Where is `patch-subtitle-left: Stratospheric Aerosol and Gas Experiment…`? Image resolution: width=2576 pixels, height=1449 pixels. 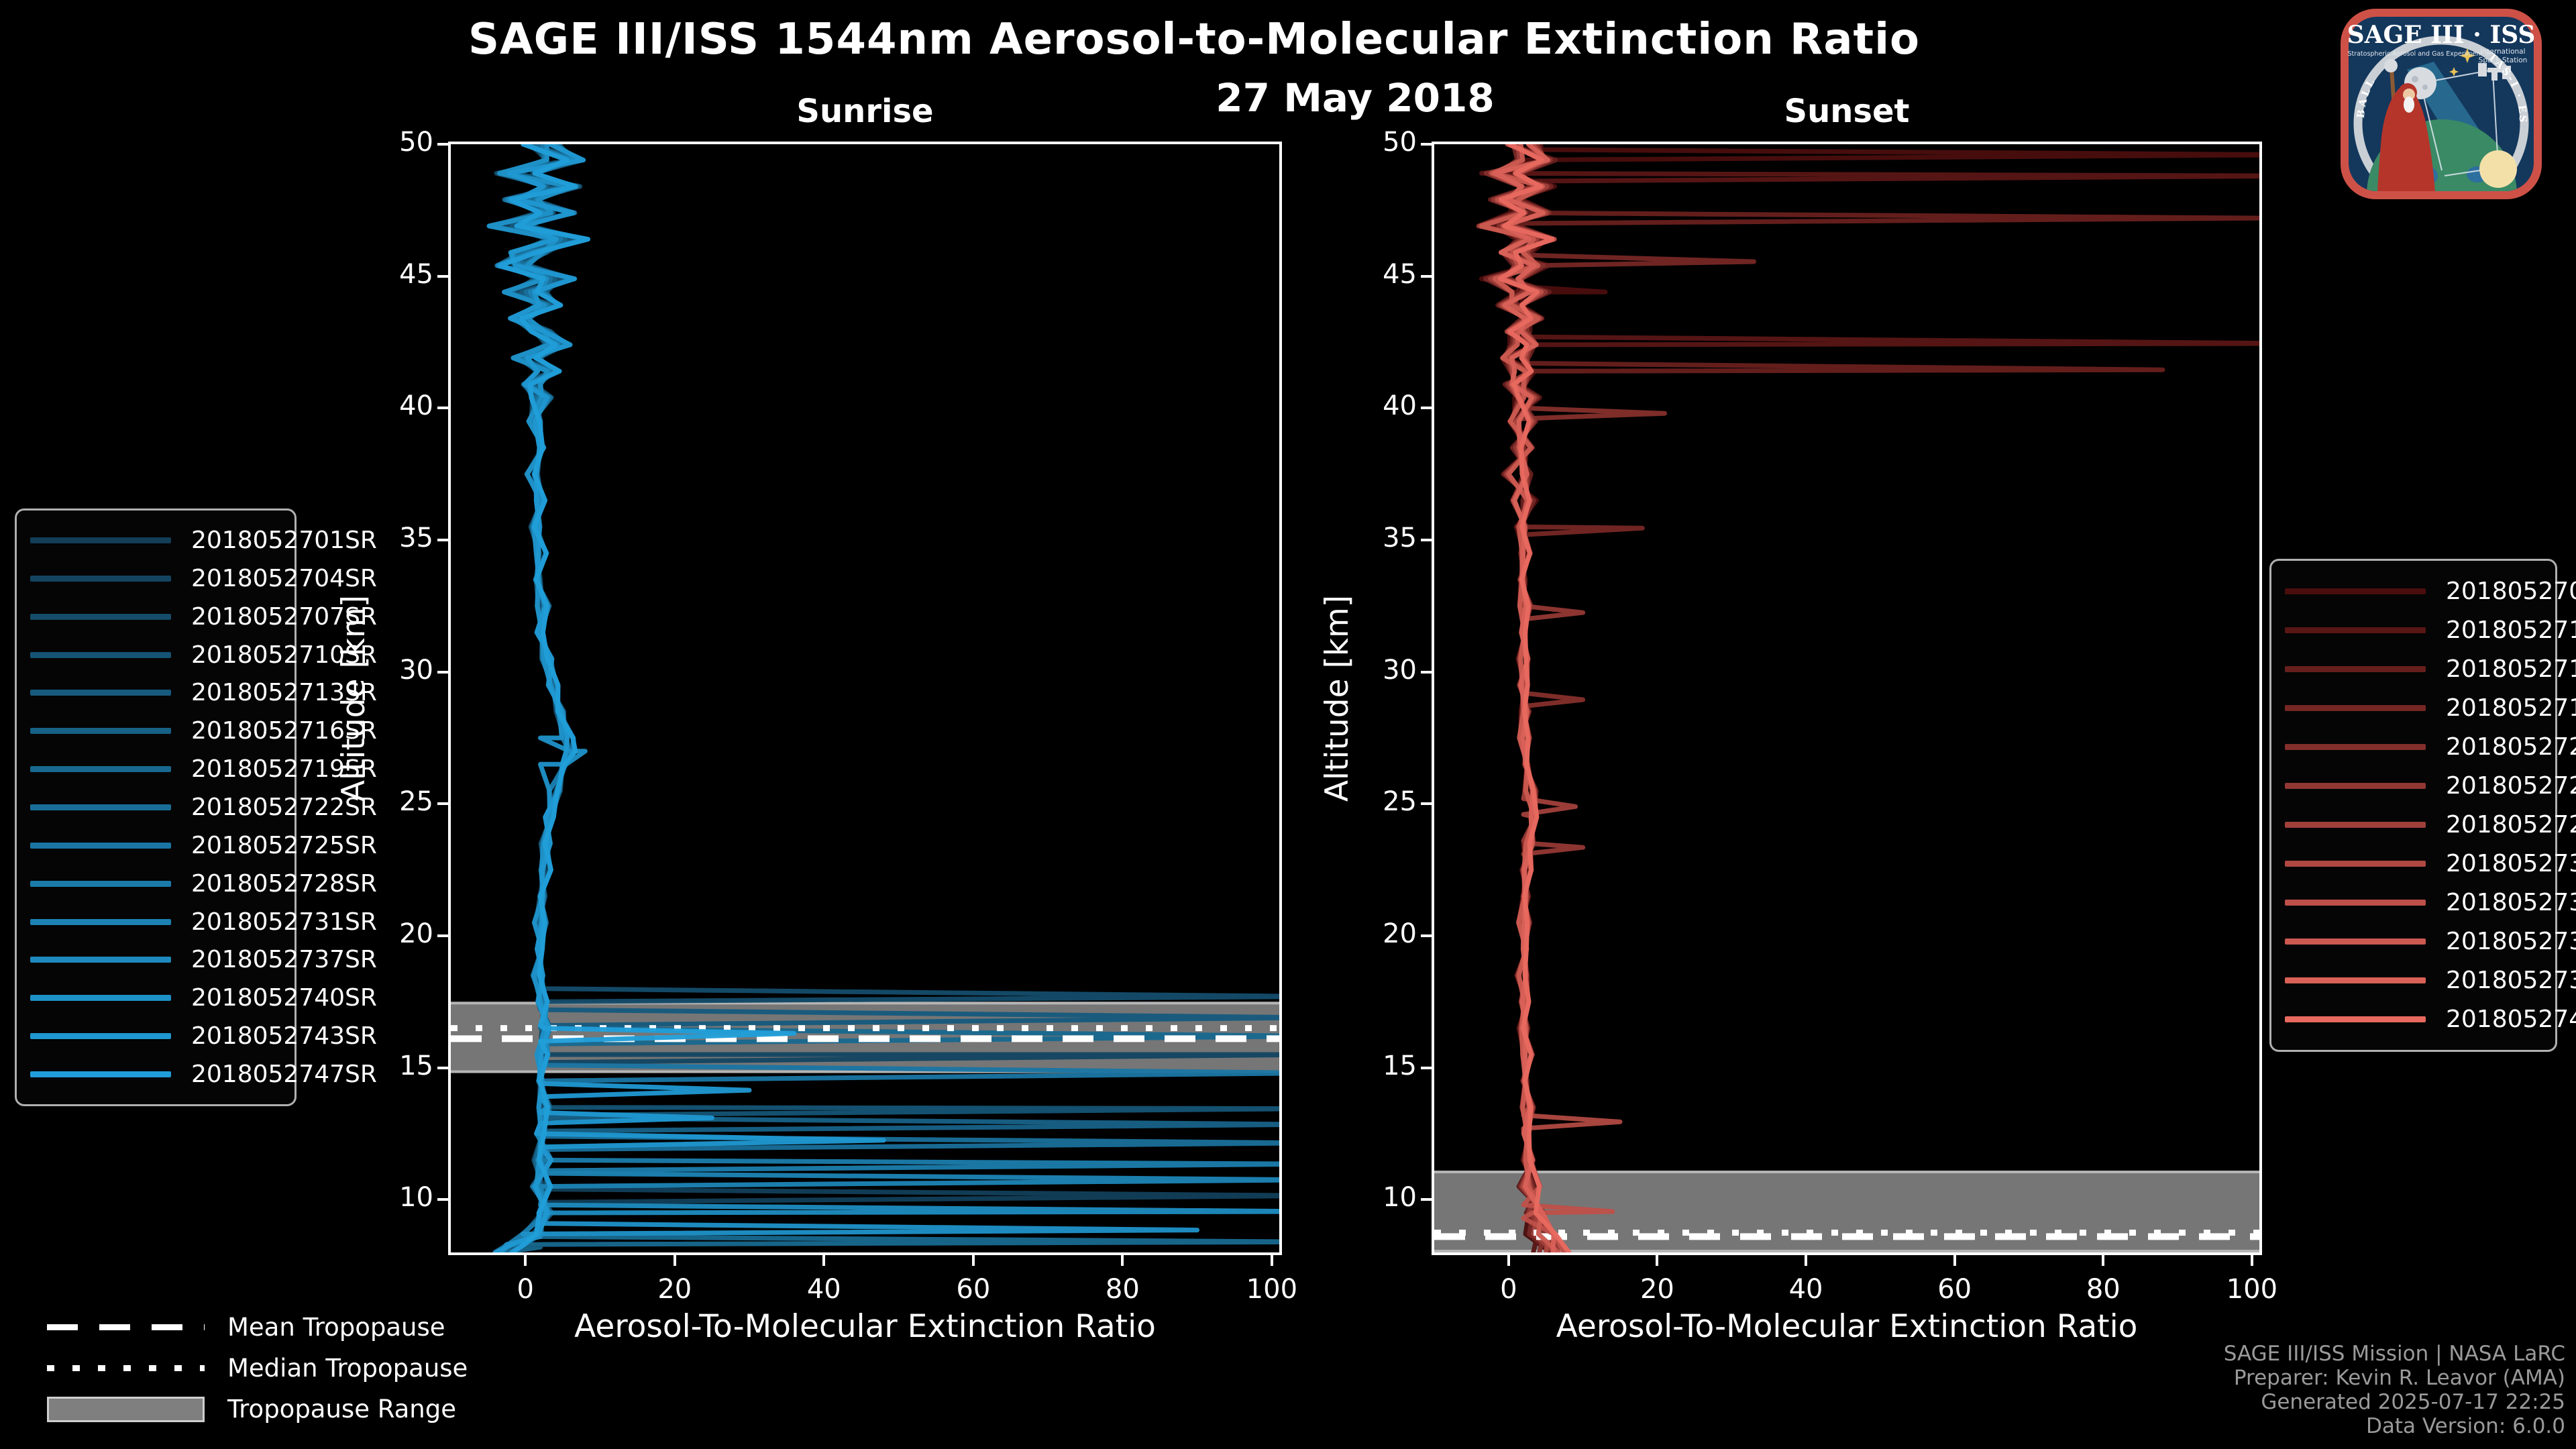
patch-subtitle-left: Stratospheric Aerosol and Gas Experiment… is located at coordinates (2418, 54).